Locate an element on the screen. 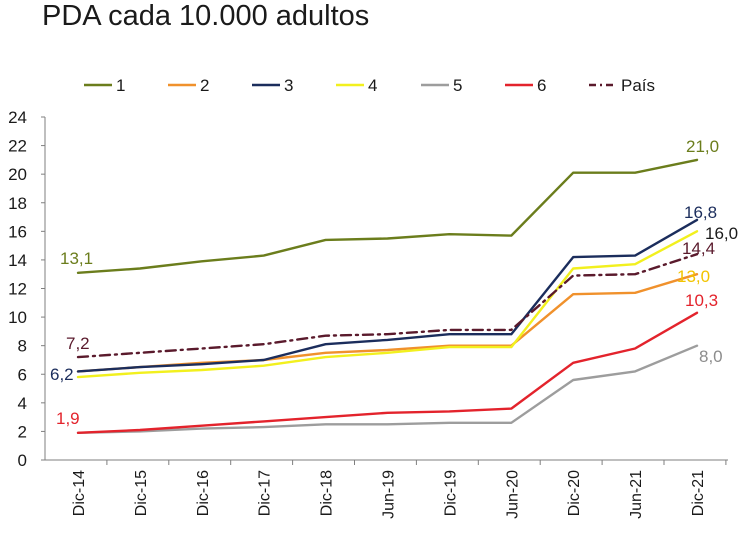 This screenshot has height=539, width=748. x-tick-label: Dic-19 is located at coordinates (450, 493).